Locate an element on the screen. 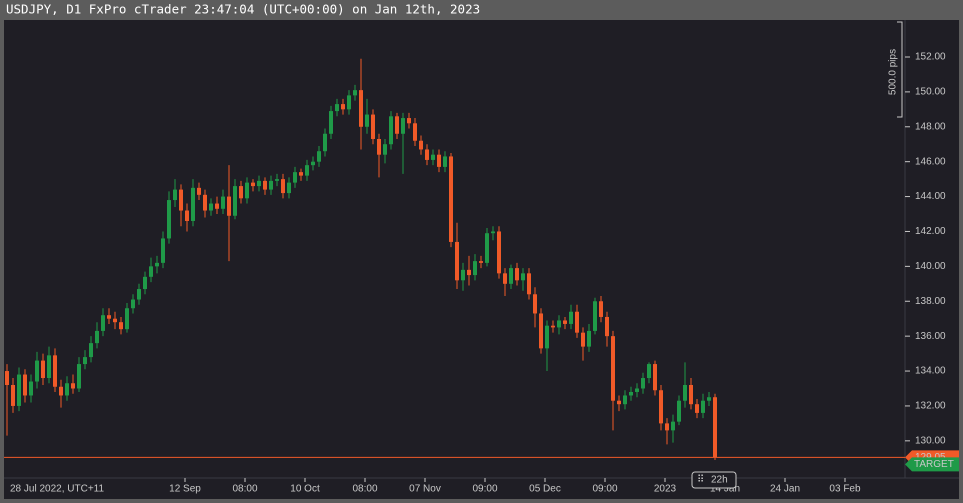 This screenshot has width=963, height=503. scale-label: 500.0 pips is located at coordinates (893, 72).